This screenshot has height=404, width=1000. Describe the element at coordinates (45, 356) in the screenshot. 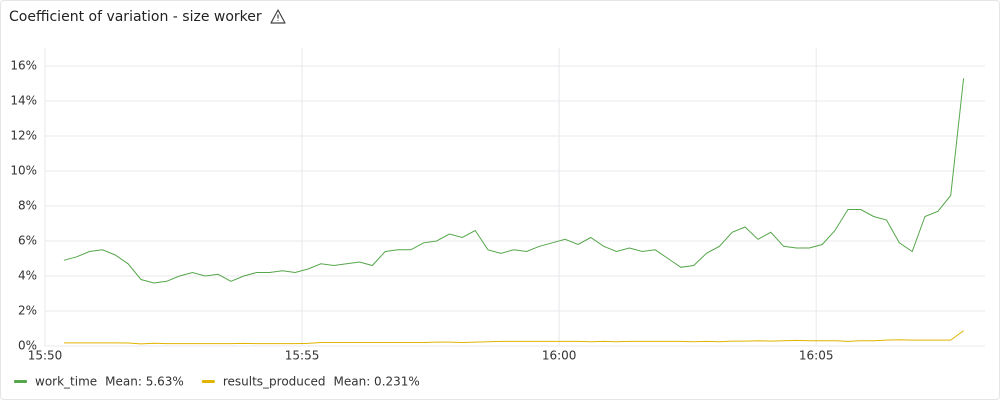

I see `x-tick-label: 15:50` at that location.